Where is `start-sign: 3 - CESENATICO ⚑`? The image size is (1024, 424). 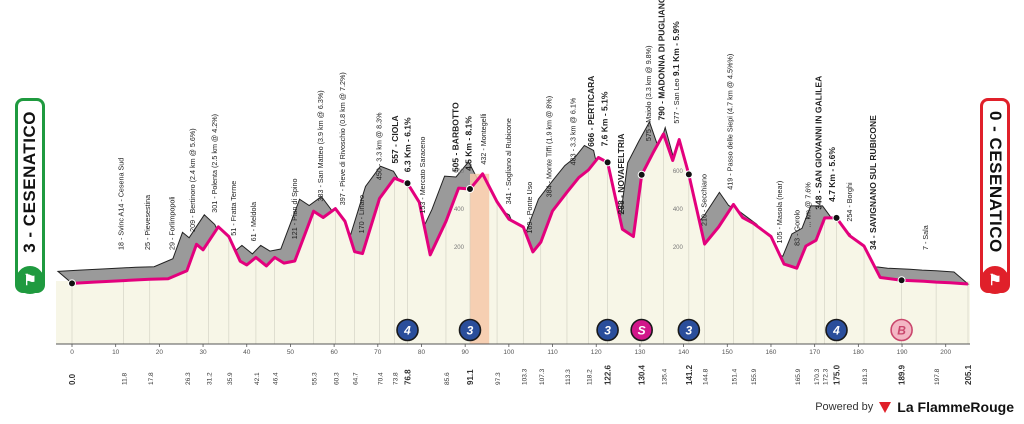
start-sign: 3 - CESENATICO ⚑ is located at coordinates (30, 196).